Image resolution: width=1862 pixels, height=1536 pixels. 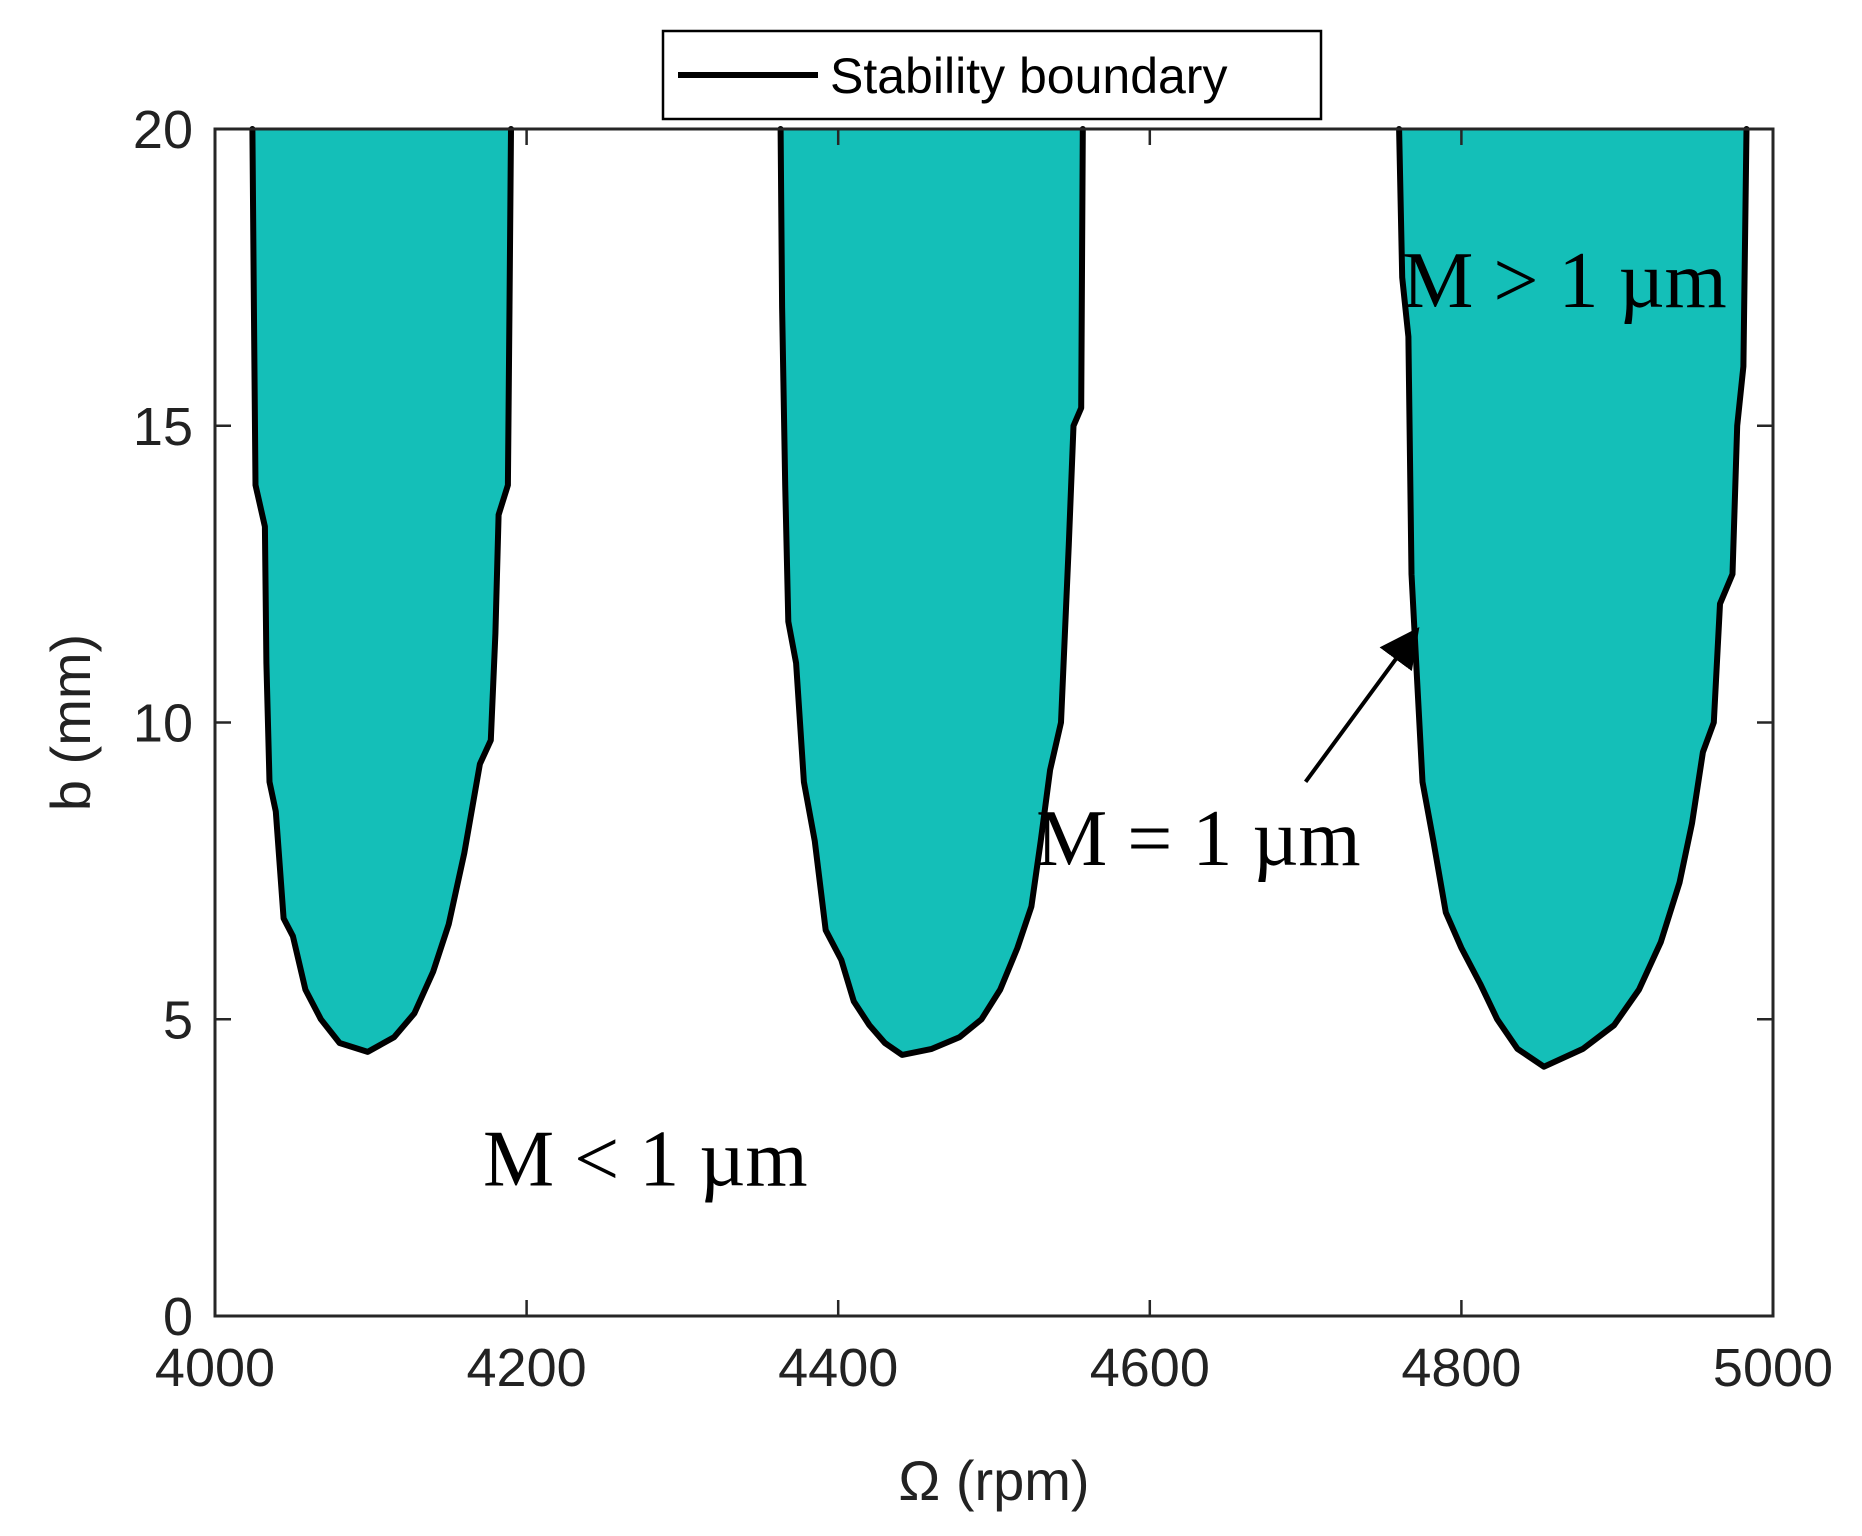 What do you see at coordinates (178, 1020) in the screenshot?
I see `y-tick-label: 5` at bounding box center [178, 1020].